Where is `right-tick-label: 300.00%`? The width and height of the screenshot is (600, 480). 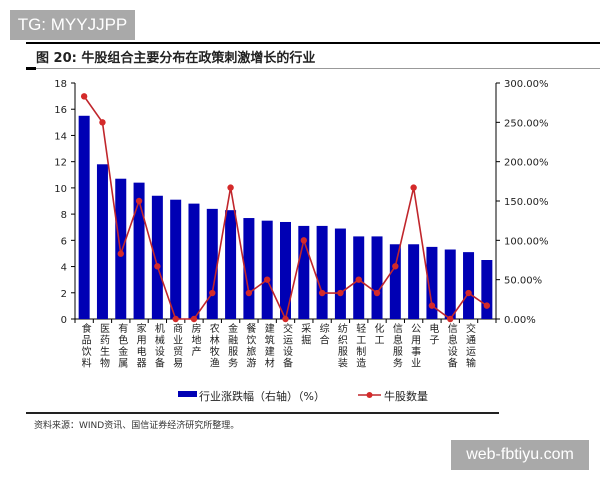
right-tick-label: 300.00% is located at coordinates (526, 84).